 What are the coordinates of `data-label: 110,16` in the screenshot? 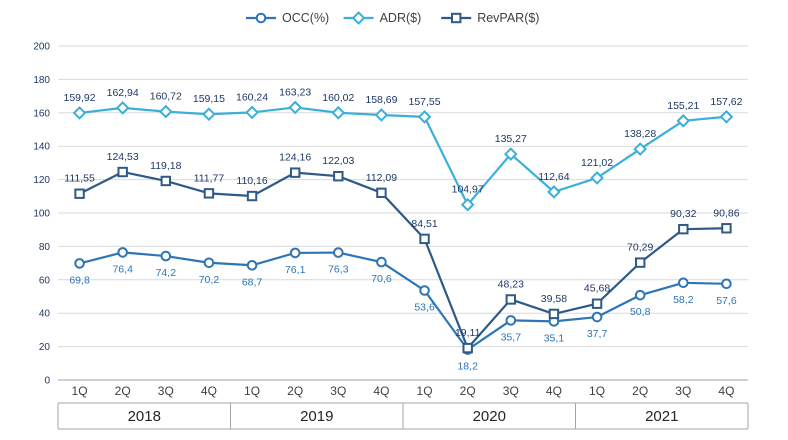 It's located at (251, 181).